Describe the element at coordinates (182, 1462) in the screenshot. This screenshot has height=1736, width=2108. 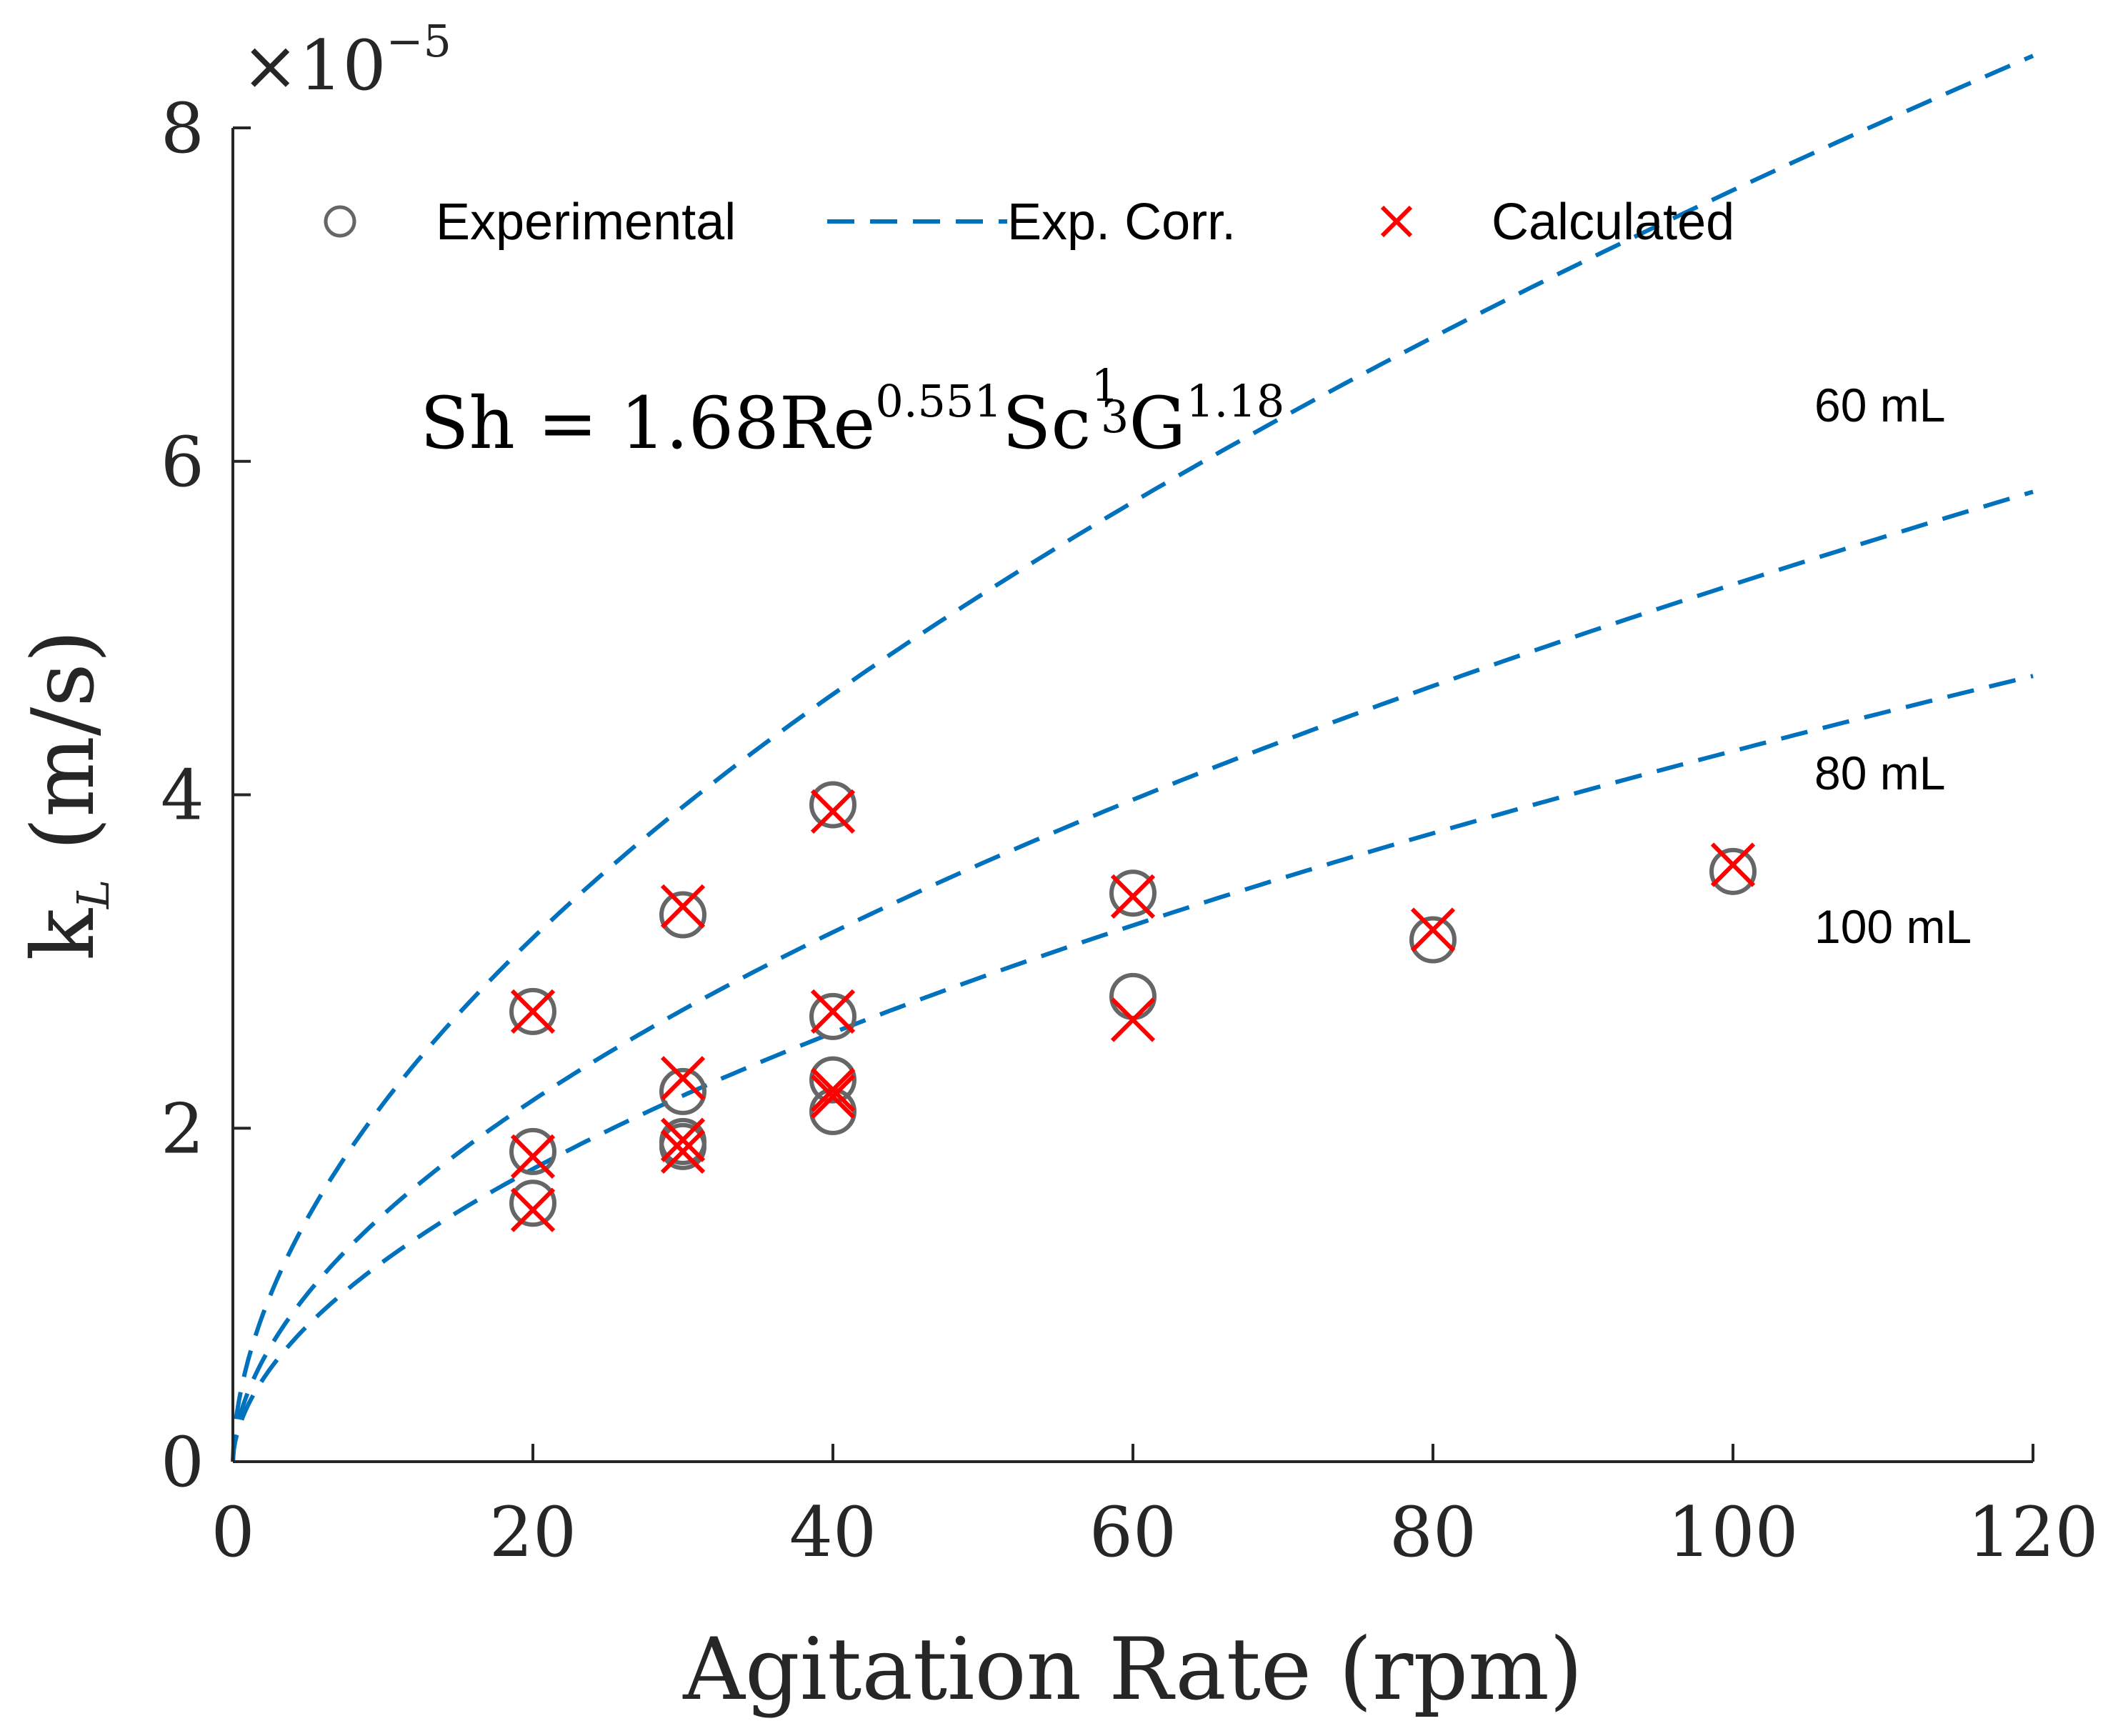
I see `y-tick-label: 0` at that location.